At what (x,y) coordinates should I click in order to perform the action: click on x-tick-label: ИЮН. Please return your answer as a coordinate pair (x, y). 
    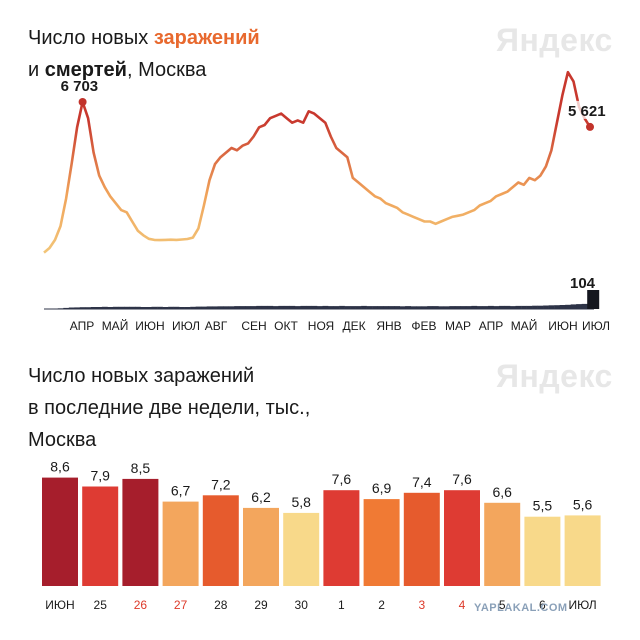
    Looking at the image, I should click on (149, 326).